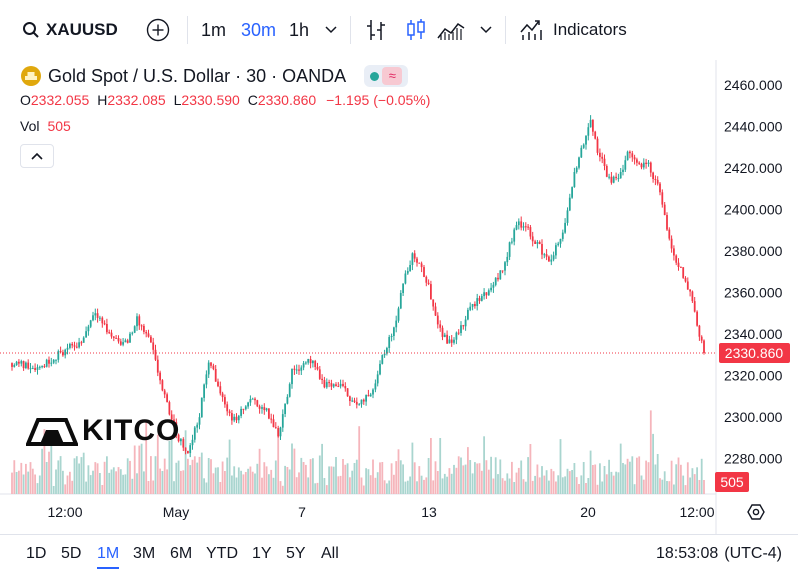 The width and height of the screenshot is (798, 574). What do you see at coordinates (719, 554) in the screenshot?
I see `clock: 18:53:08 (UTC-4)` at bounding box center [719, 554].